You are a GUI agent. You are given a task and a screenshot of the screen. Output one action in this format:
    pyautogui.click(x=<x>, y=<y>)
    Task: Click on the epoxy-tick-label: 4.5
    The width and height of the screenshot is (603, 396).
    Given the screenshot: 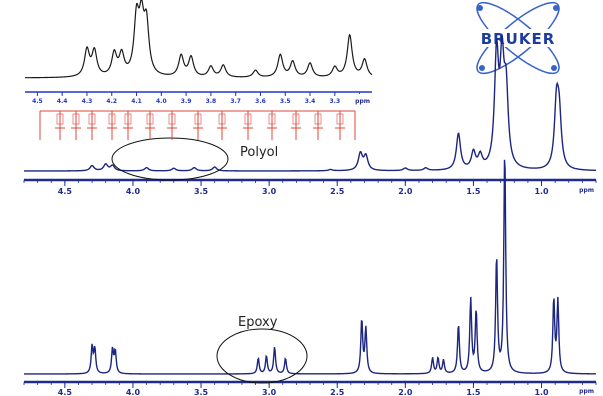 What is the action you would take?
    pyautogui.click(x=65, y=392)
    